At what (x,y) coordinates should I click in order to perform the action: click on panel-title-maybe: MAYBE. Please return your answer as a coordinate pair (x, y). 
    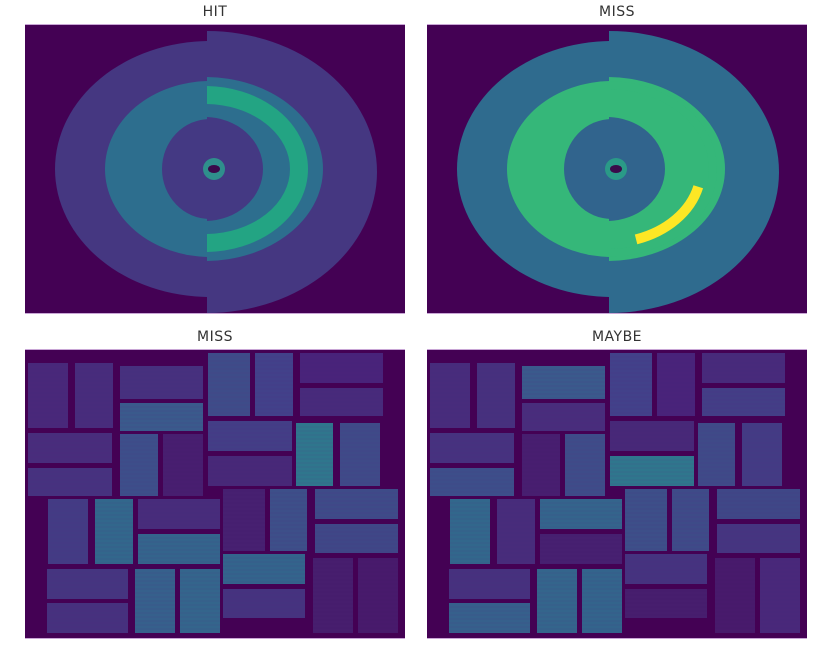
    Looking at the image, I should click on (617, 337).